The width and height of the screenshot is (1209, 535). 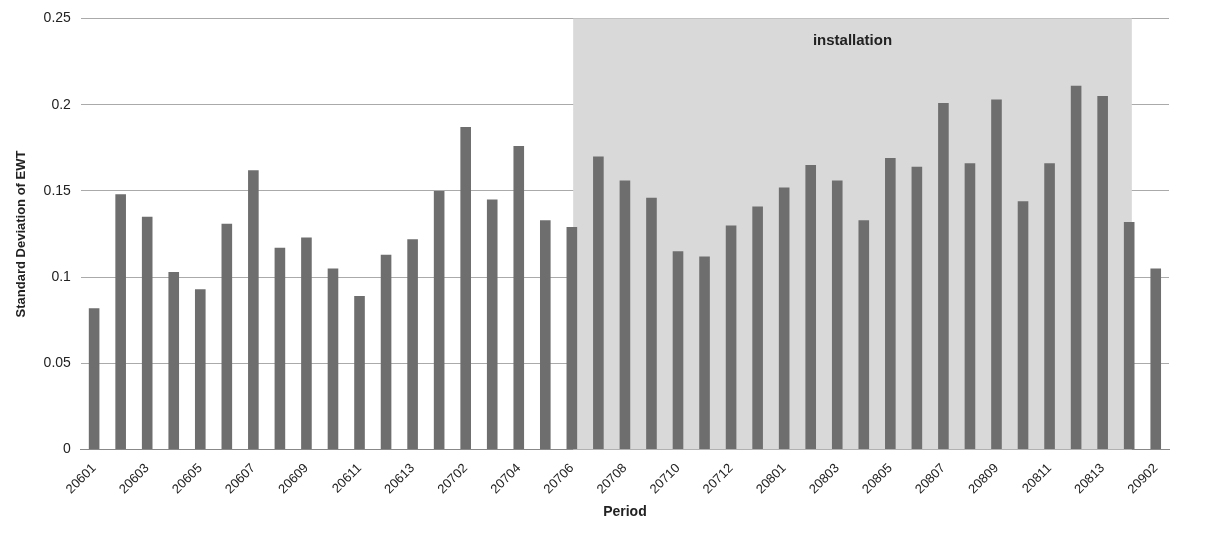 What do you see at coordinates (57, 17) in the screenshot?
I see `y-tick-label: 0.25` at bounding box center [57, 17].